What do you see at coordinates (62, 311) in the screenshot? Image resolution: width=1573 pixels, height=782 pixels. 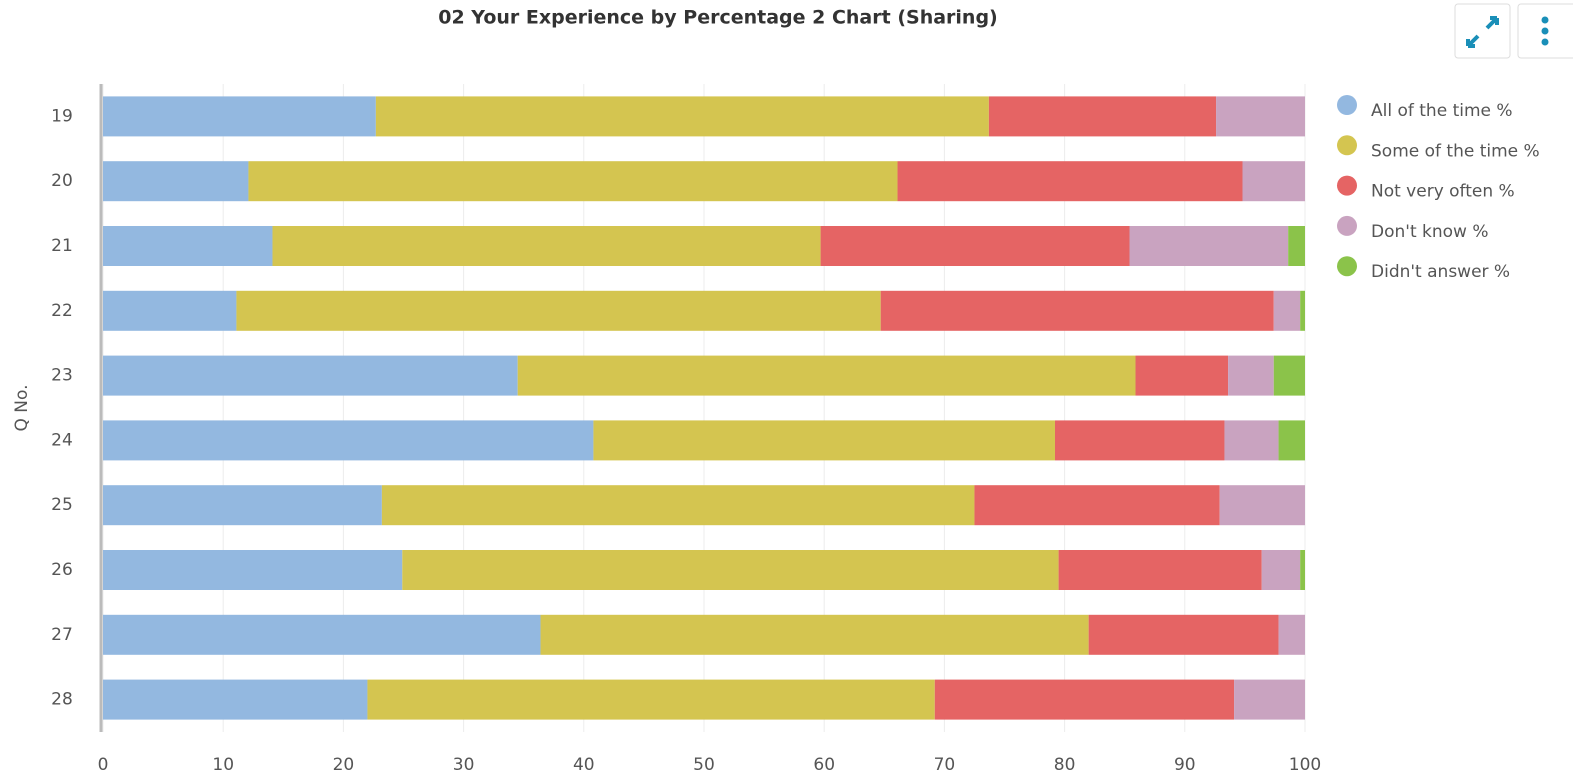 I see `y-tick-label: 22` at bounding box center [62, 311].